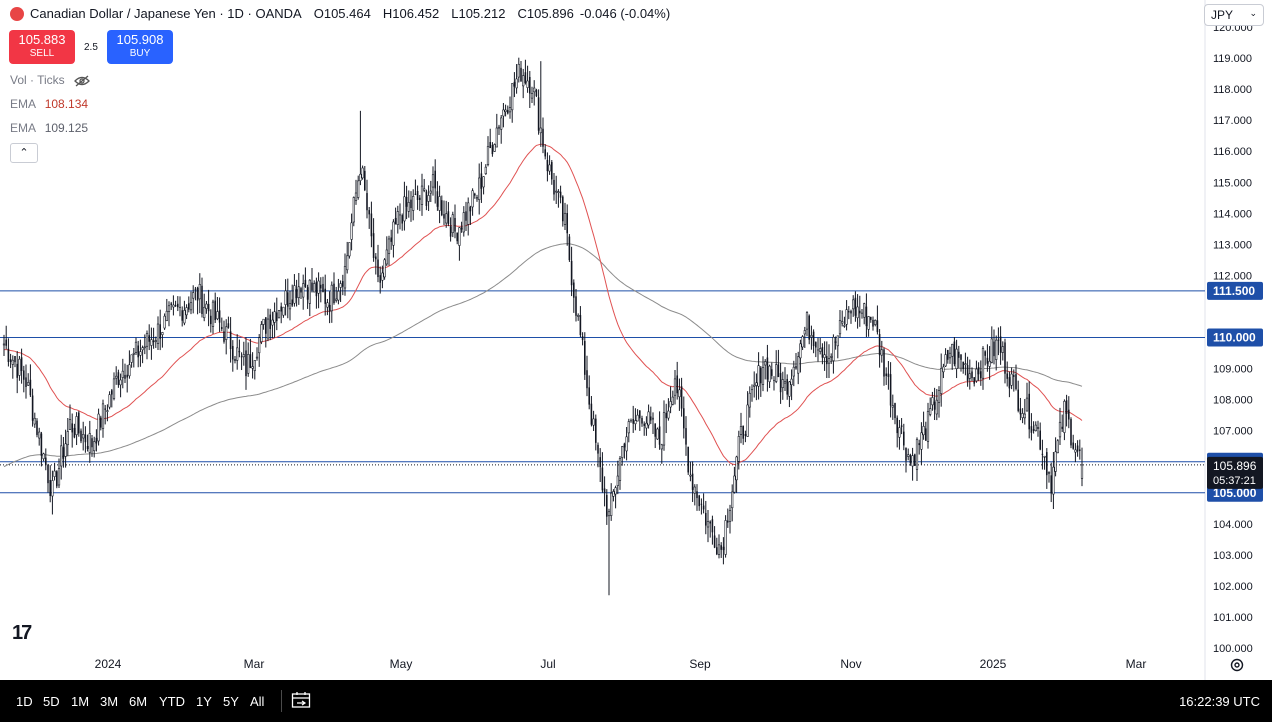 The image size is (1272, 722). Describe the element at coordinates (138, 701) in the screenshot. I see `range-6m-button: 6M` at that location.